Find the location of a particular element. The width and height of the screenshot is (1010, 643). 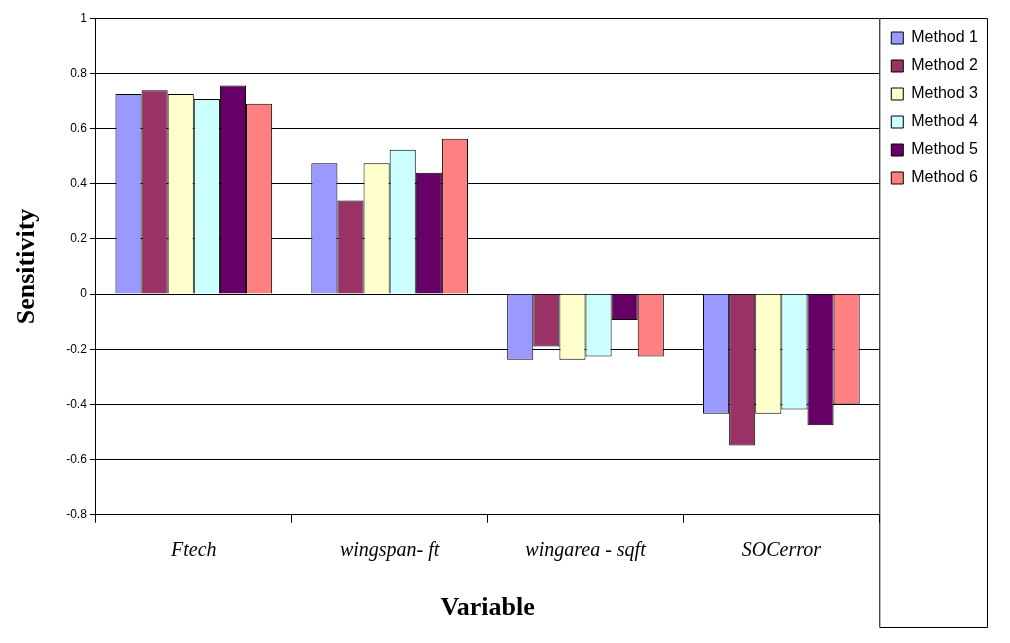

x-tick-label: SOCerror is located at coordinates (781, 549).